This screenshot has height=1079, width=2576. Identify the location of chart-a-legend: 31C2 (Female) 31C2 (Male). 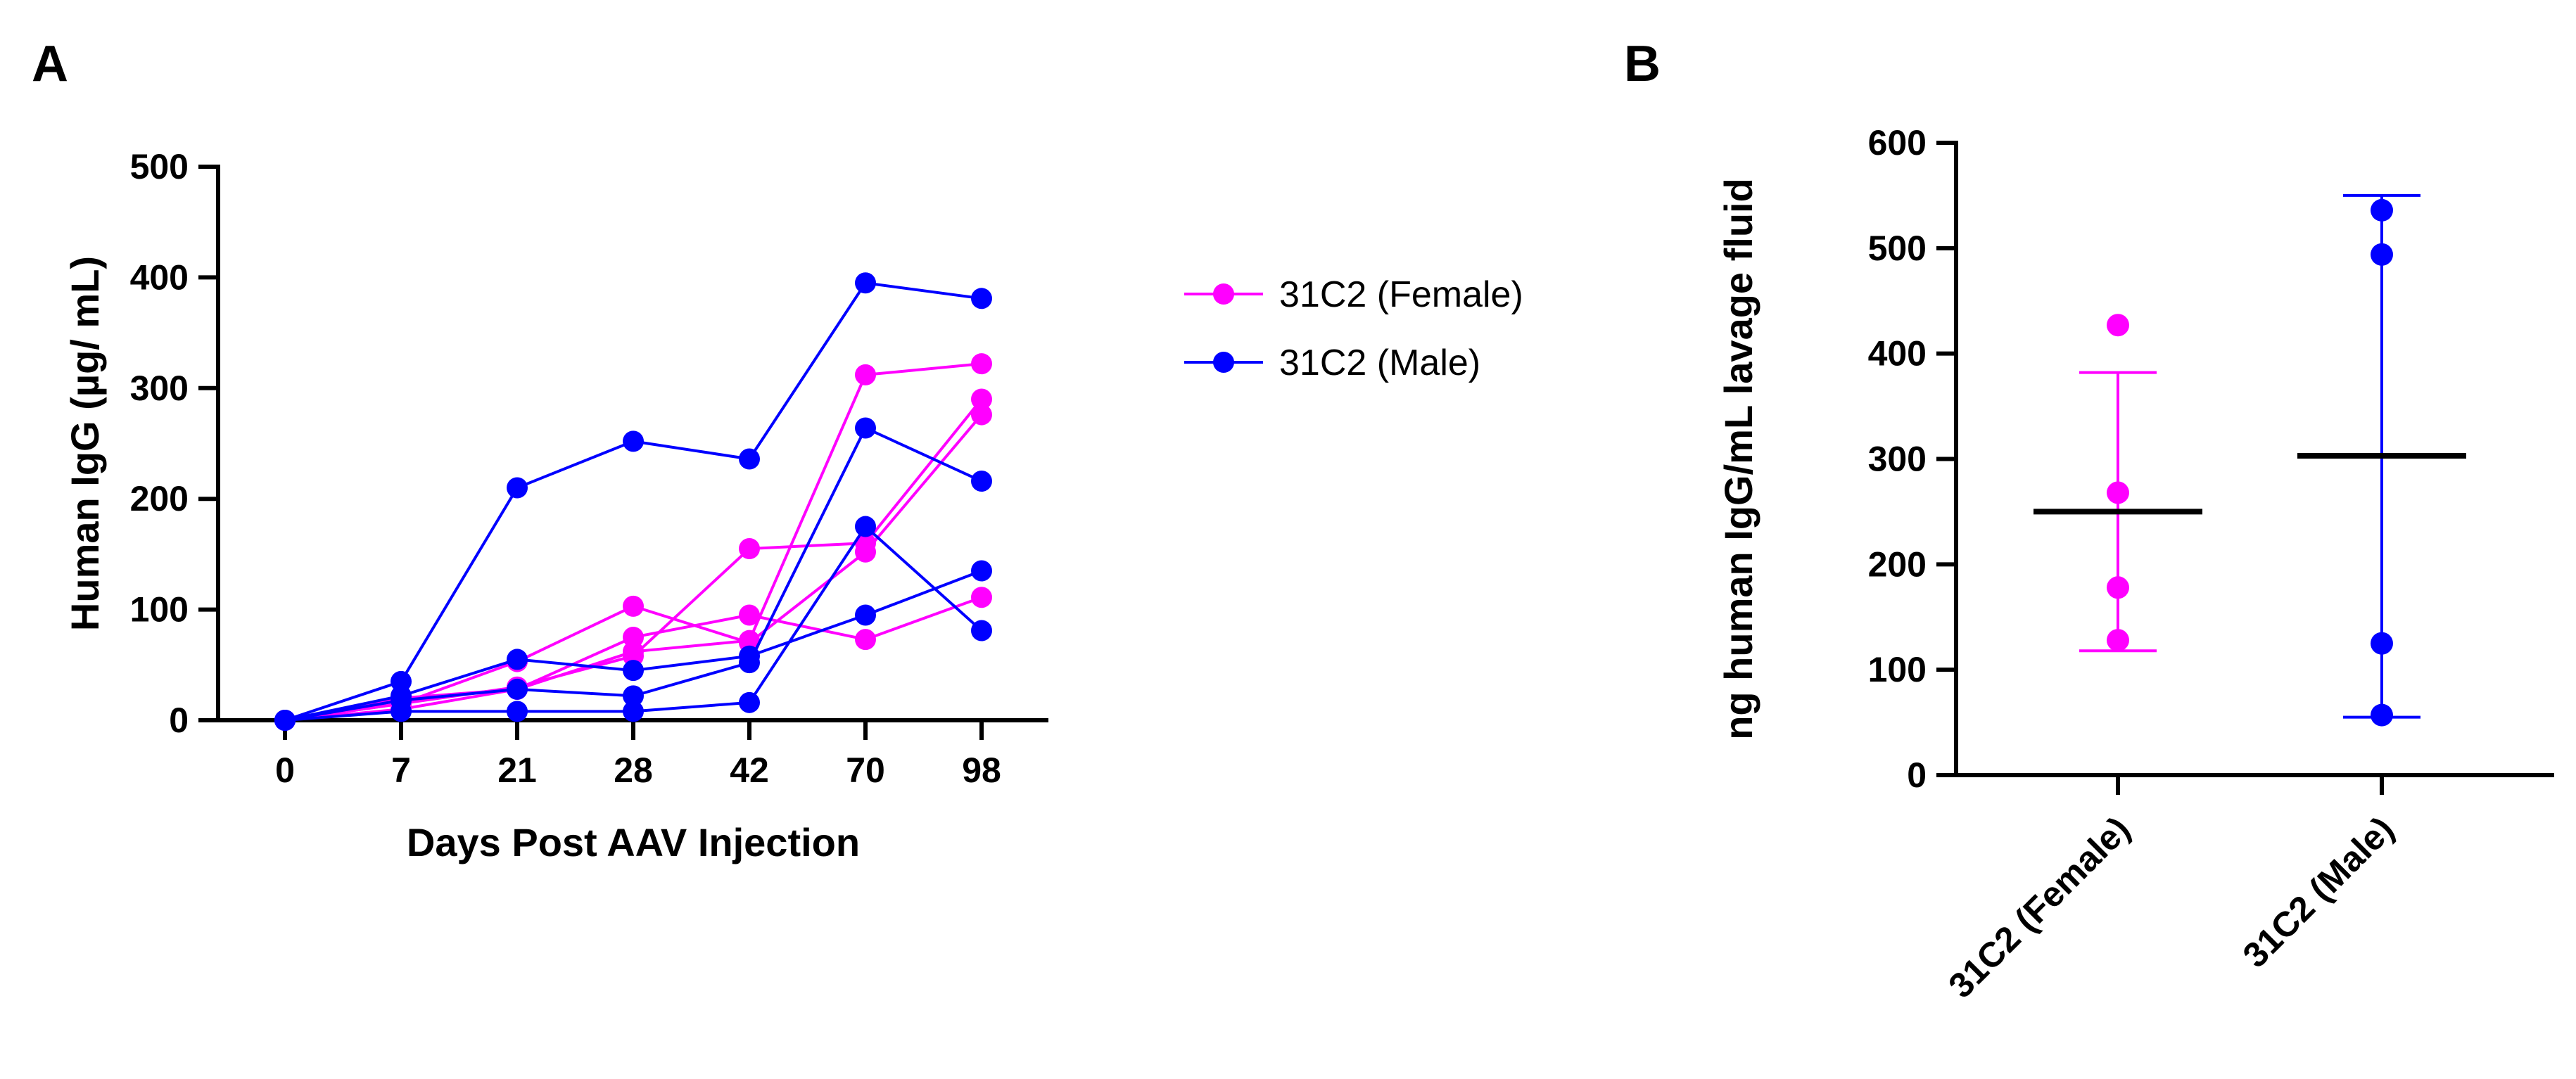
(1353, 328).